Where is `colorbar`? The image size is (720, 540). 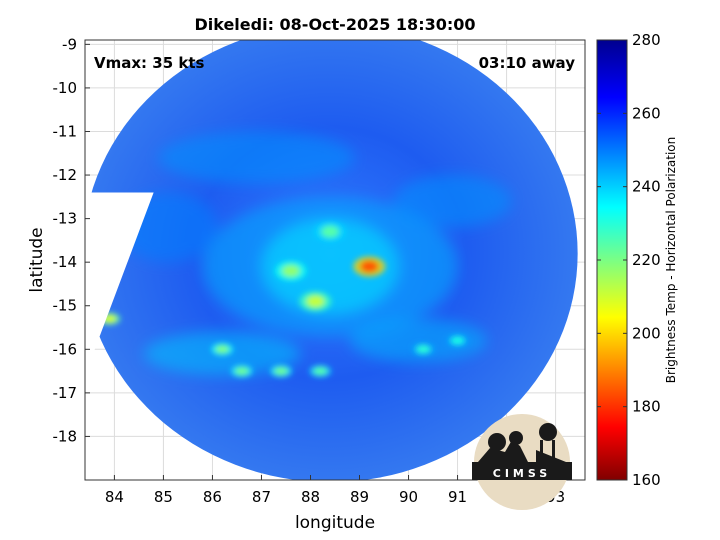 colorbar is located at coordinates (612, 260).